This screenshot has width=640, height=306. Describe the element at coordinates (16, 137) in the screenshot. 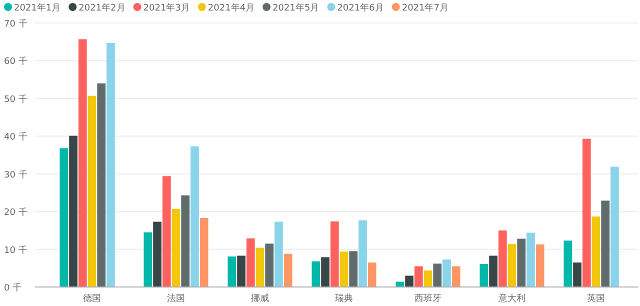

I see `y-tick-label: 40 千` at that location.